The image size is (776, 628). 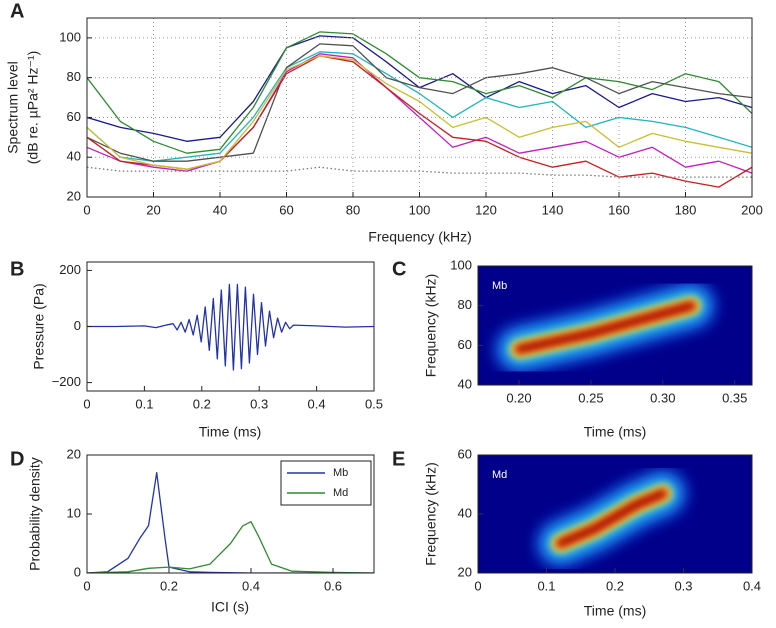 What do you see at coordinates (39, 326) in the screenshot?
I see `y-axis-label: Pressure (Pa)` at bounding box center [39, 326].